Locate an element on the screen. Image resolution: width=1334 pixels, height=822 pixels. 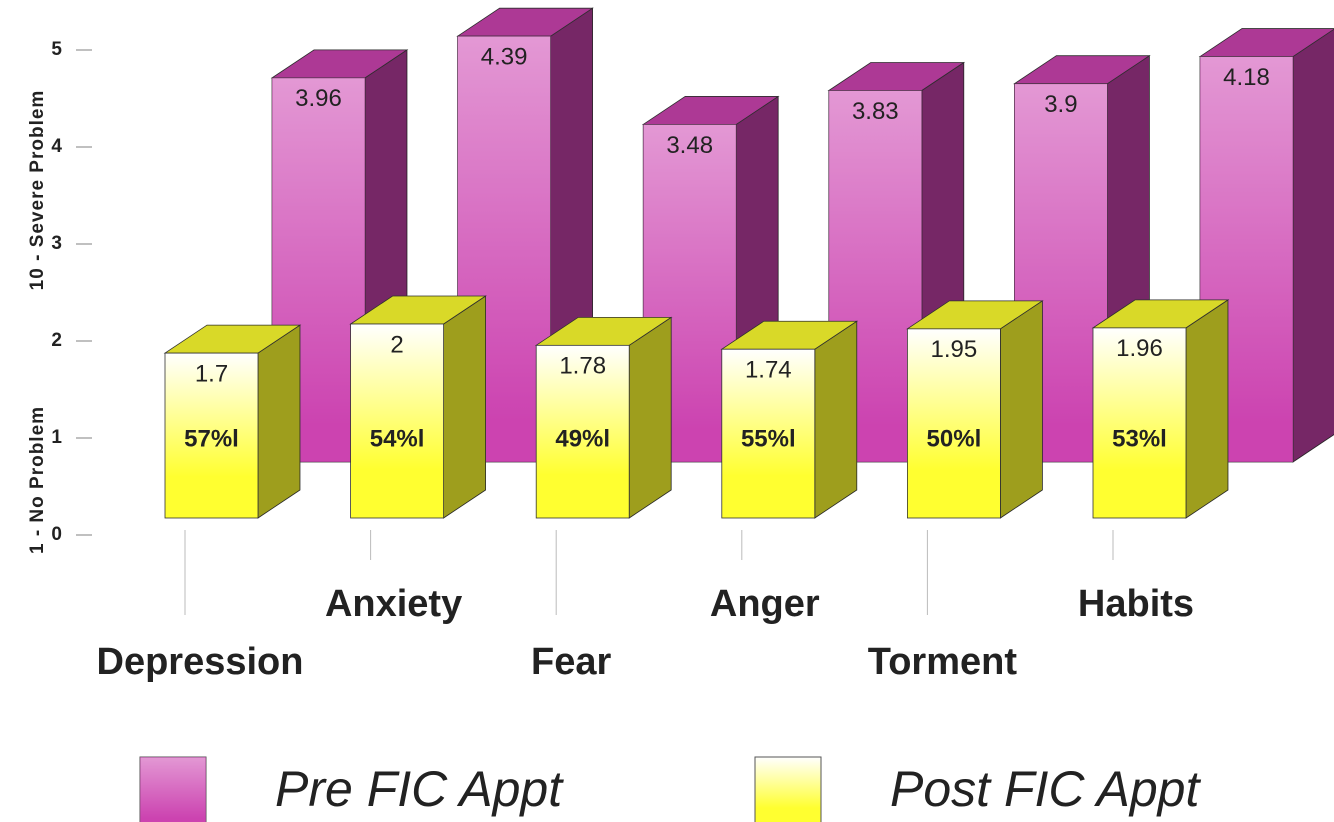
y-tick-label: 3 is located at coordinates (56, 243).